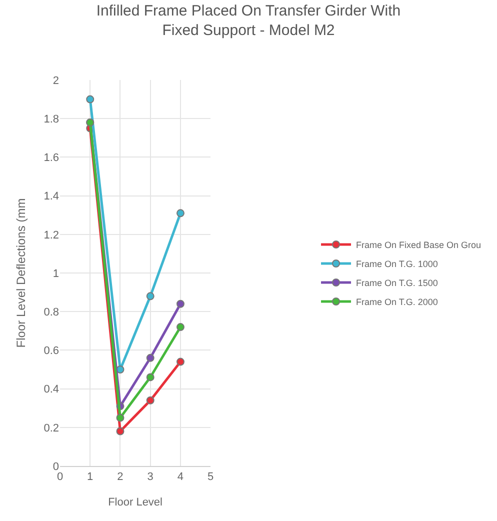  I want to click on y-tick-label: 1.8, so click(51, 119).